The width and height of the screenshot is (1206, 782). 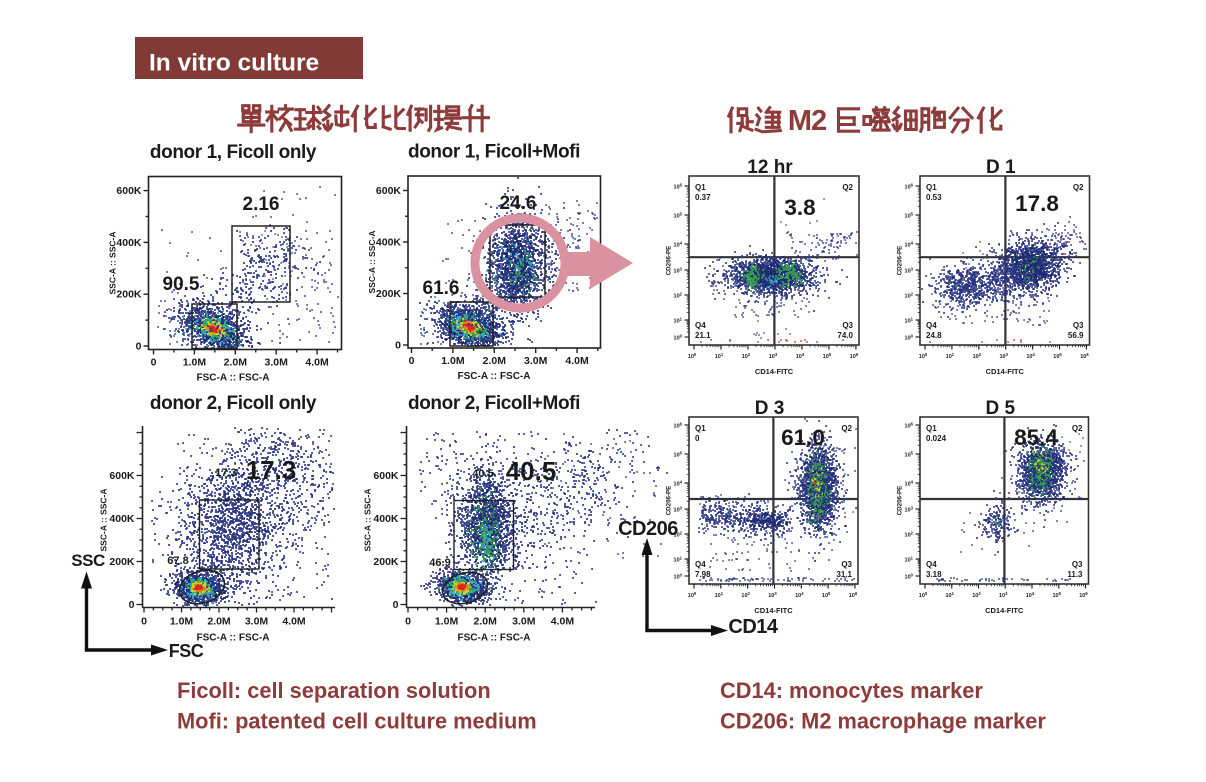 What do you see at coordinates (88, 560) in the screenshot?
I see `svg-text: SSC` at bounding box center [88, 560].